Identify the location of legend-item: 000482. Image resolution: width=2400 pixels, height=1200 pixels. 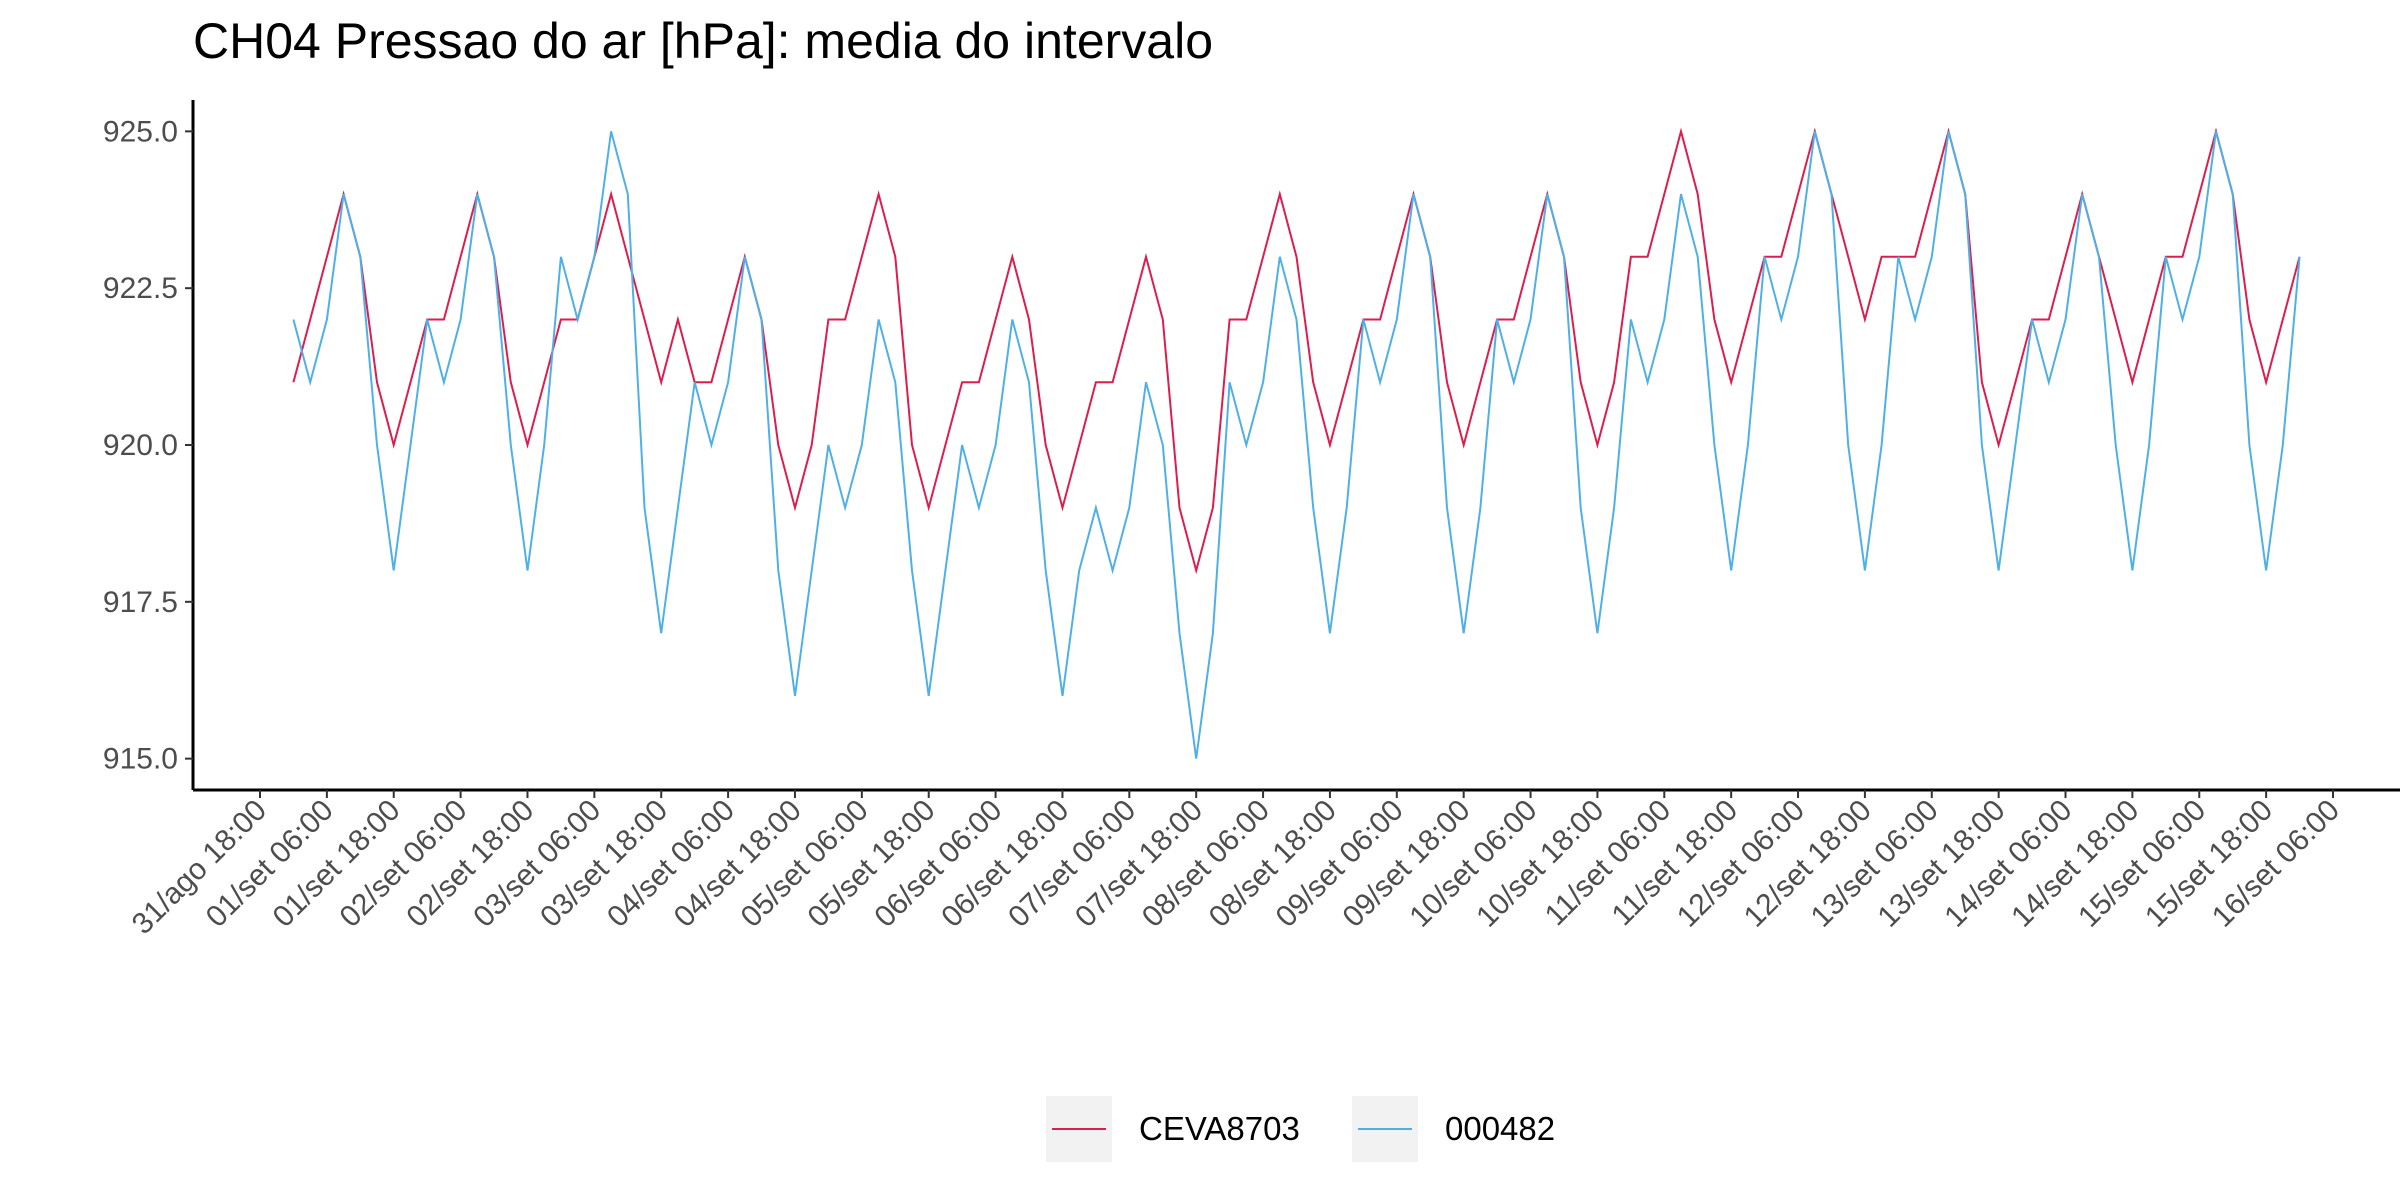
(1453, 1129).